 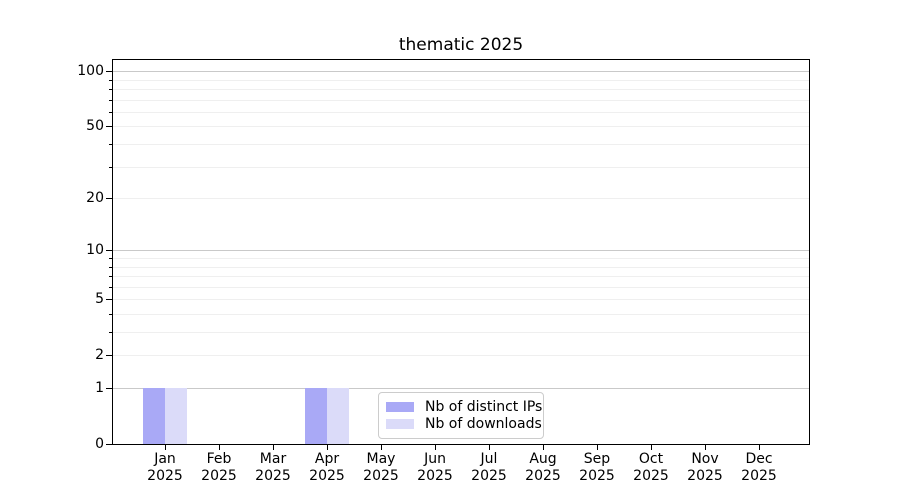 I want to click on y-axis-tick-label: 50, so click(x=95, y=126).